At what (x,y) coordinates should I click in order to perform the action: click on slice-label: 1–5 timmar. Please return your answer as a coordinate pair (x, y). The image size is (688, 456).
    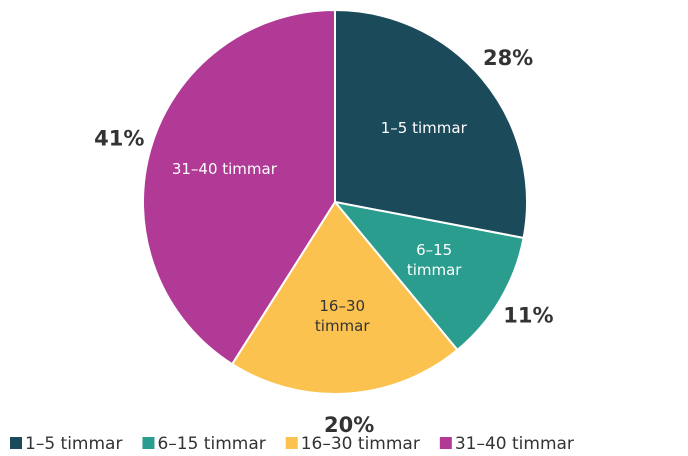
    Looking at the image, I should click on (423, 127).